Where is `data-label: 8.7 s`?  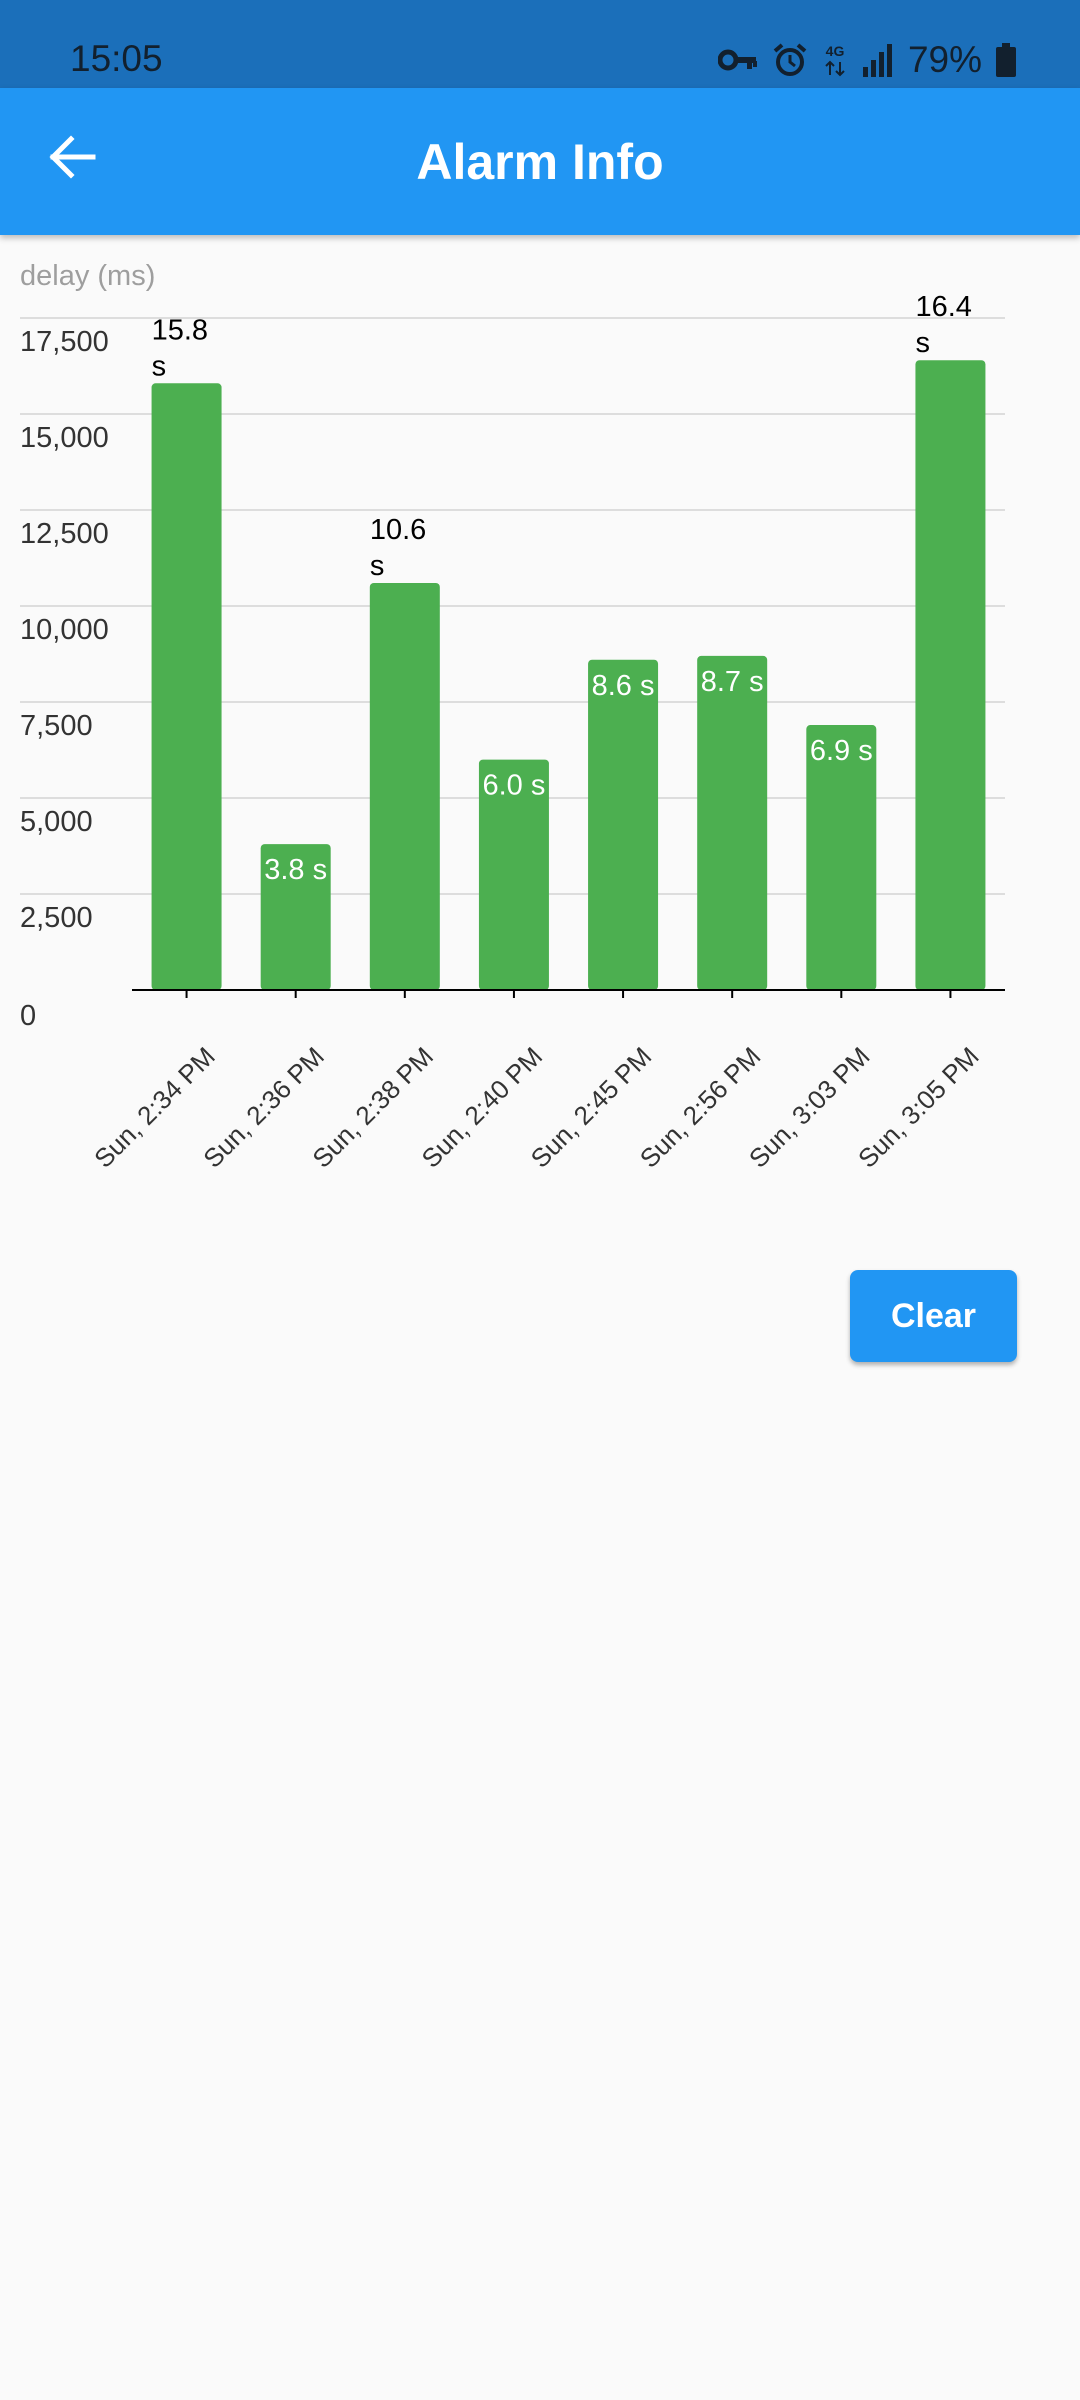
data-label: 8.7 s is located at coordinates (732, 682).